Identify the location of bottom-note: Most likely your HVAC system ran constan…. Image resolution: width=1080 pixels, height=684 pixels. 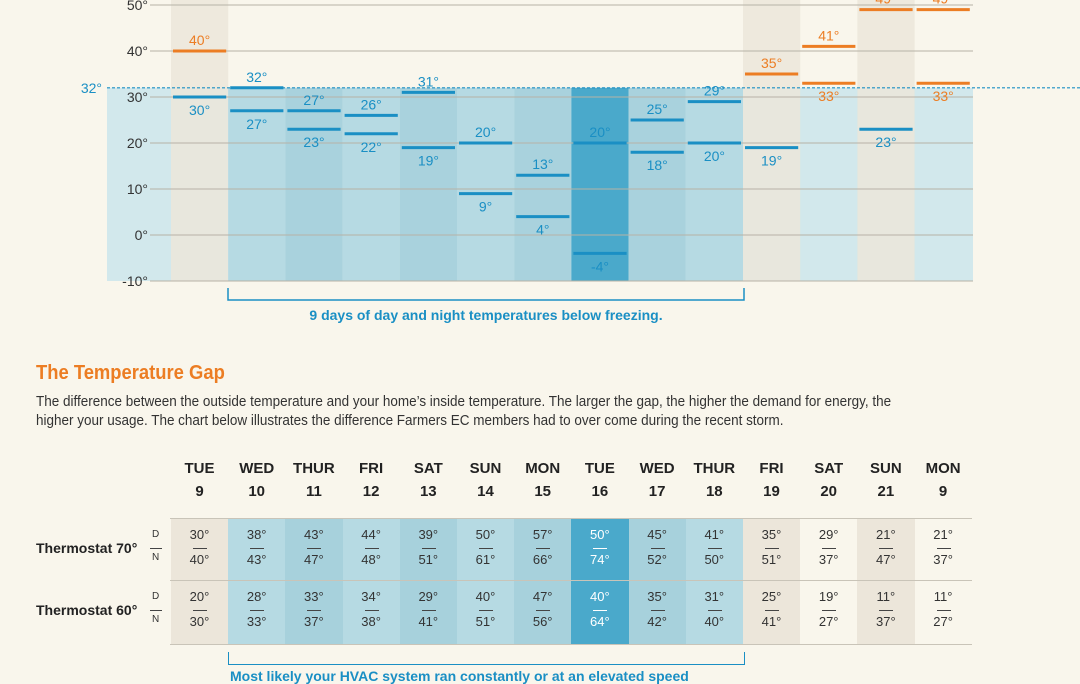
(459, 676).